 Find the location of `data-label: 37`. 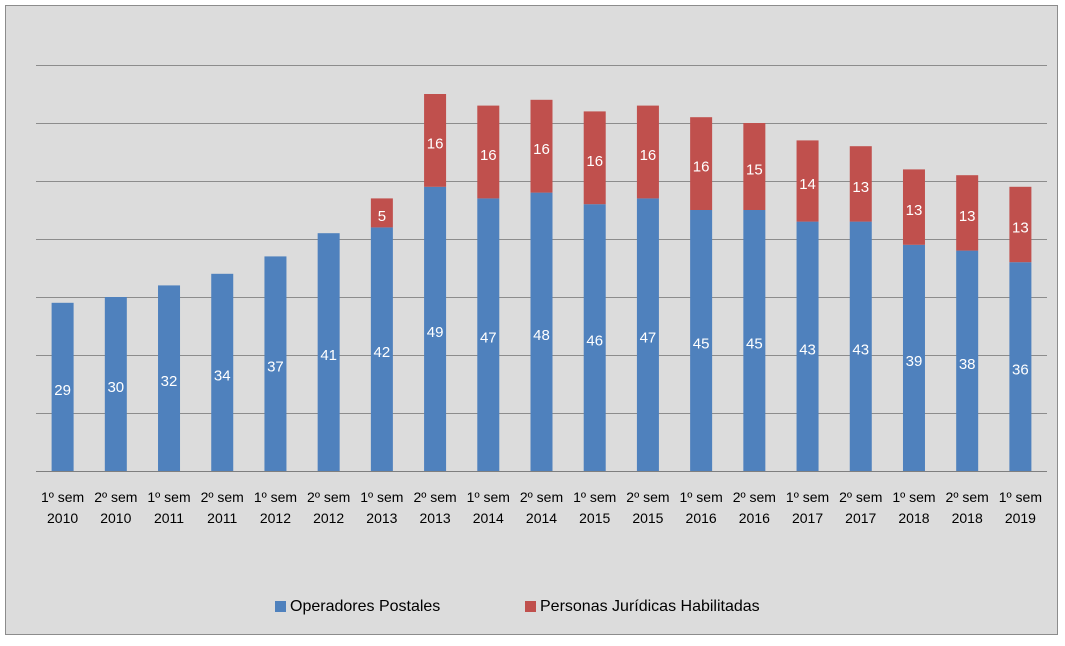

data-label: 37 is located at coordinates (275, 367).